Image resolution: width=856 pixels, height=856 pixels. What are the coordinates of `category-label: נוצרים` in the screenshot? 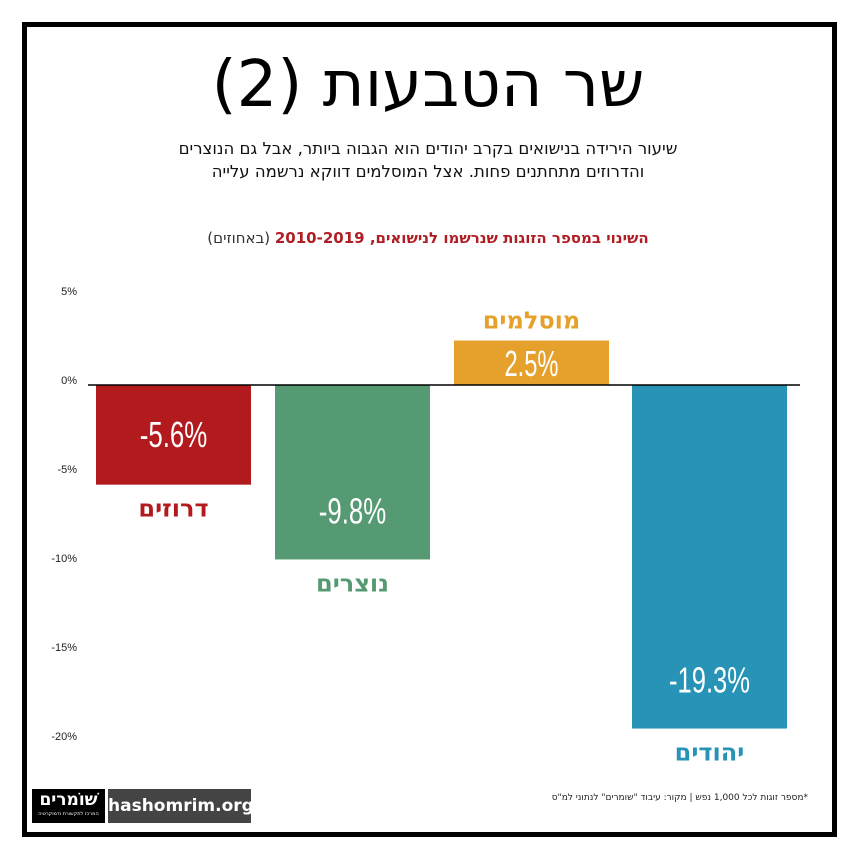 It's located at (352, 583).